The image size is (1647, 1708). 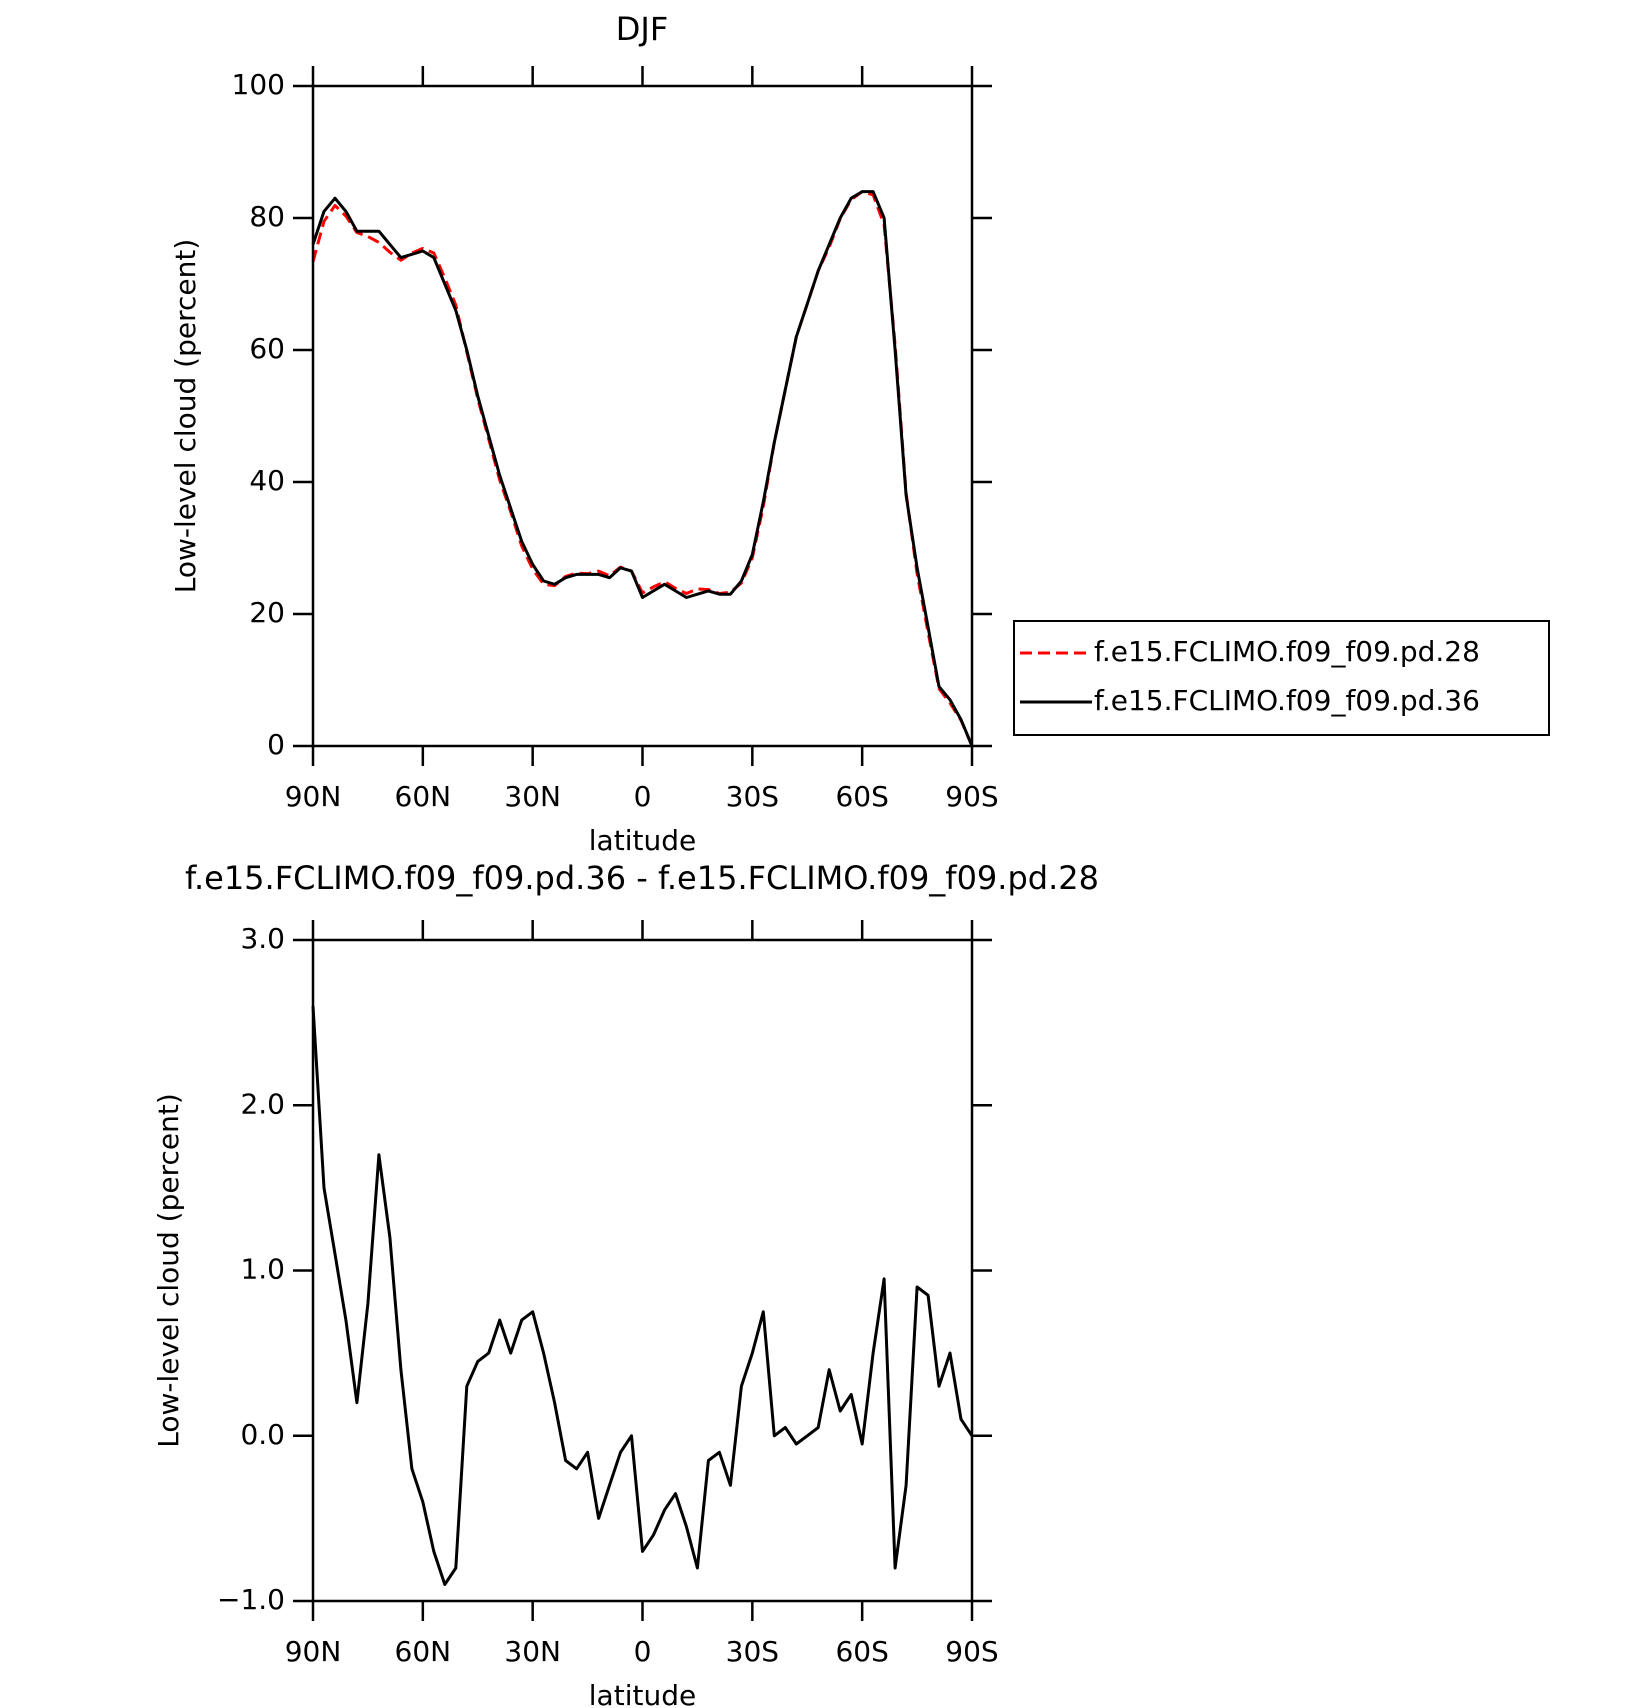 What do you see at coordinates (267, 216) in the screenshot?
I see `y-tick-label: 80` at bounding box center [267, 216].